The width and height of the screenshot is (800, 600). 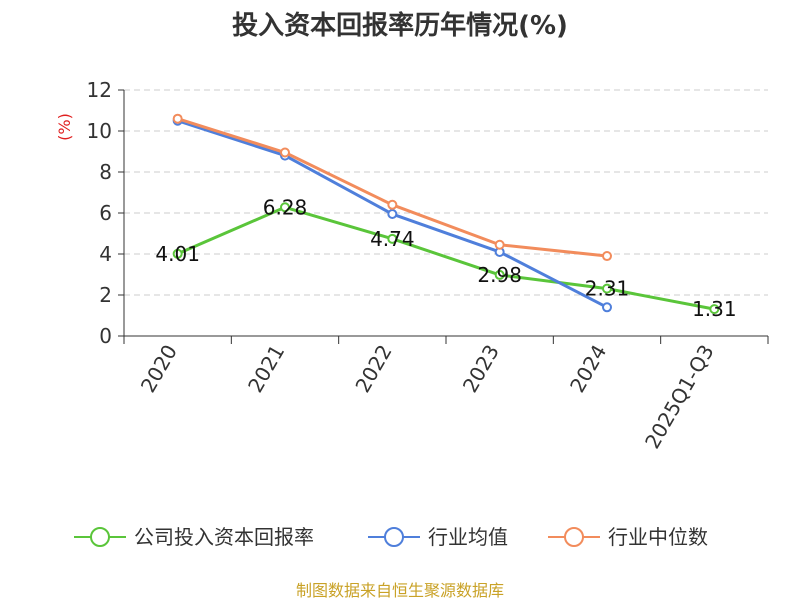 I want to click on data-point-s2-2024, so click(x=607, y=256).